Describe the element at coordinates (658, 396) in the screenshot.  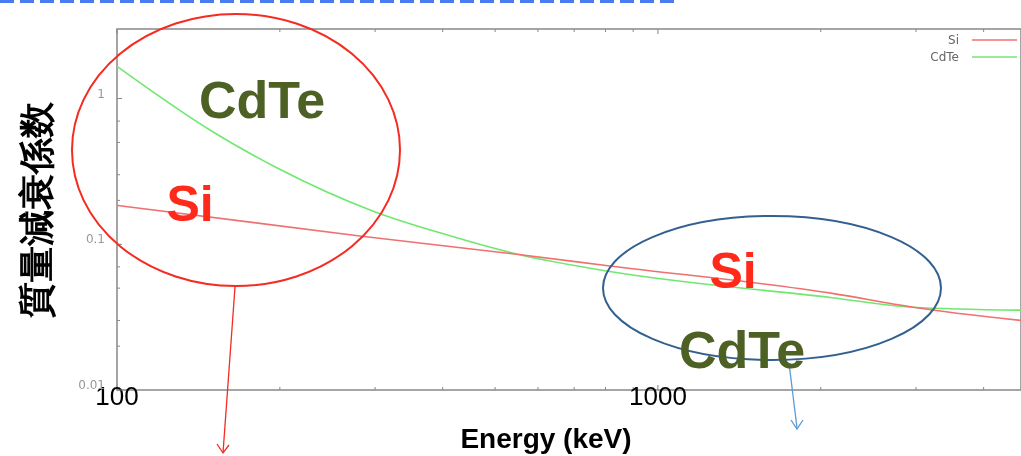
I see `x-tick-label: 1000` at that location.